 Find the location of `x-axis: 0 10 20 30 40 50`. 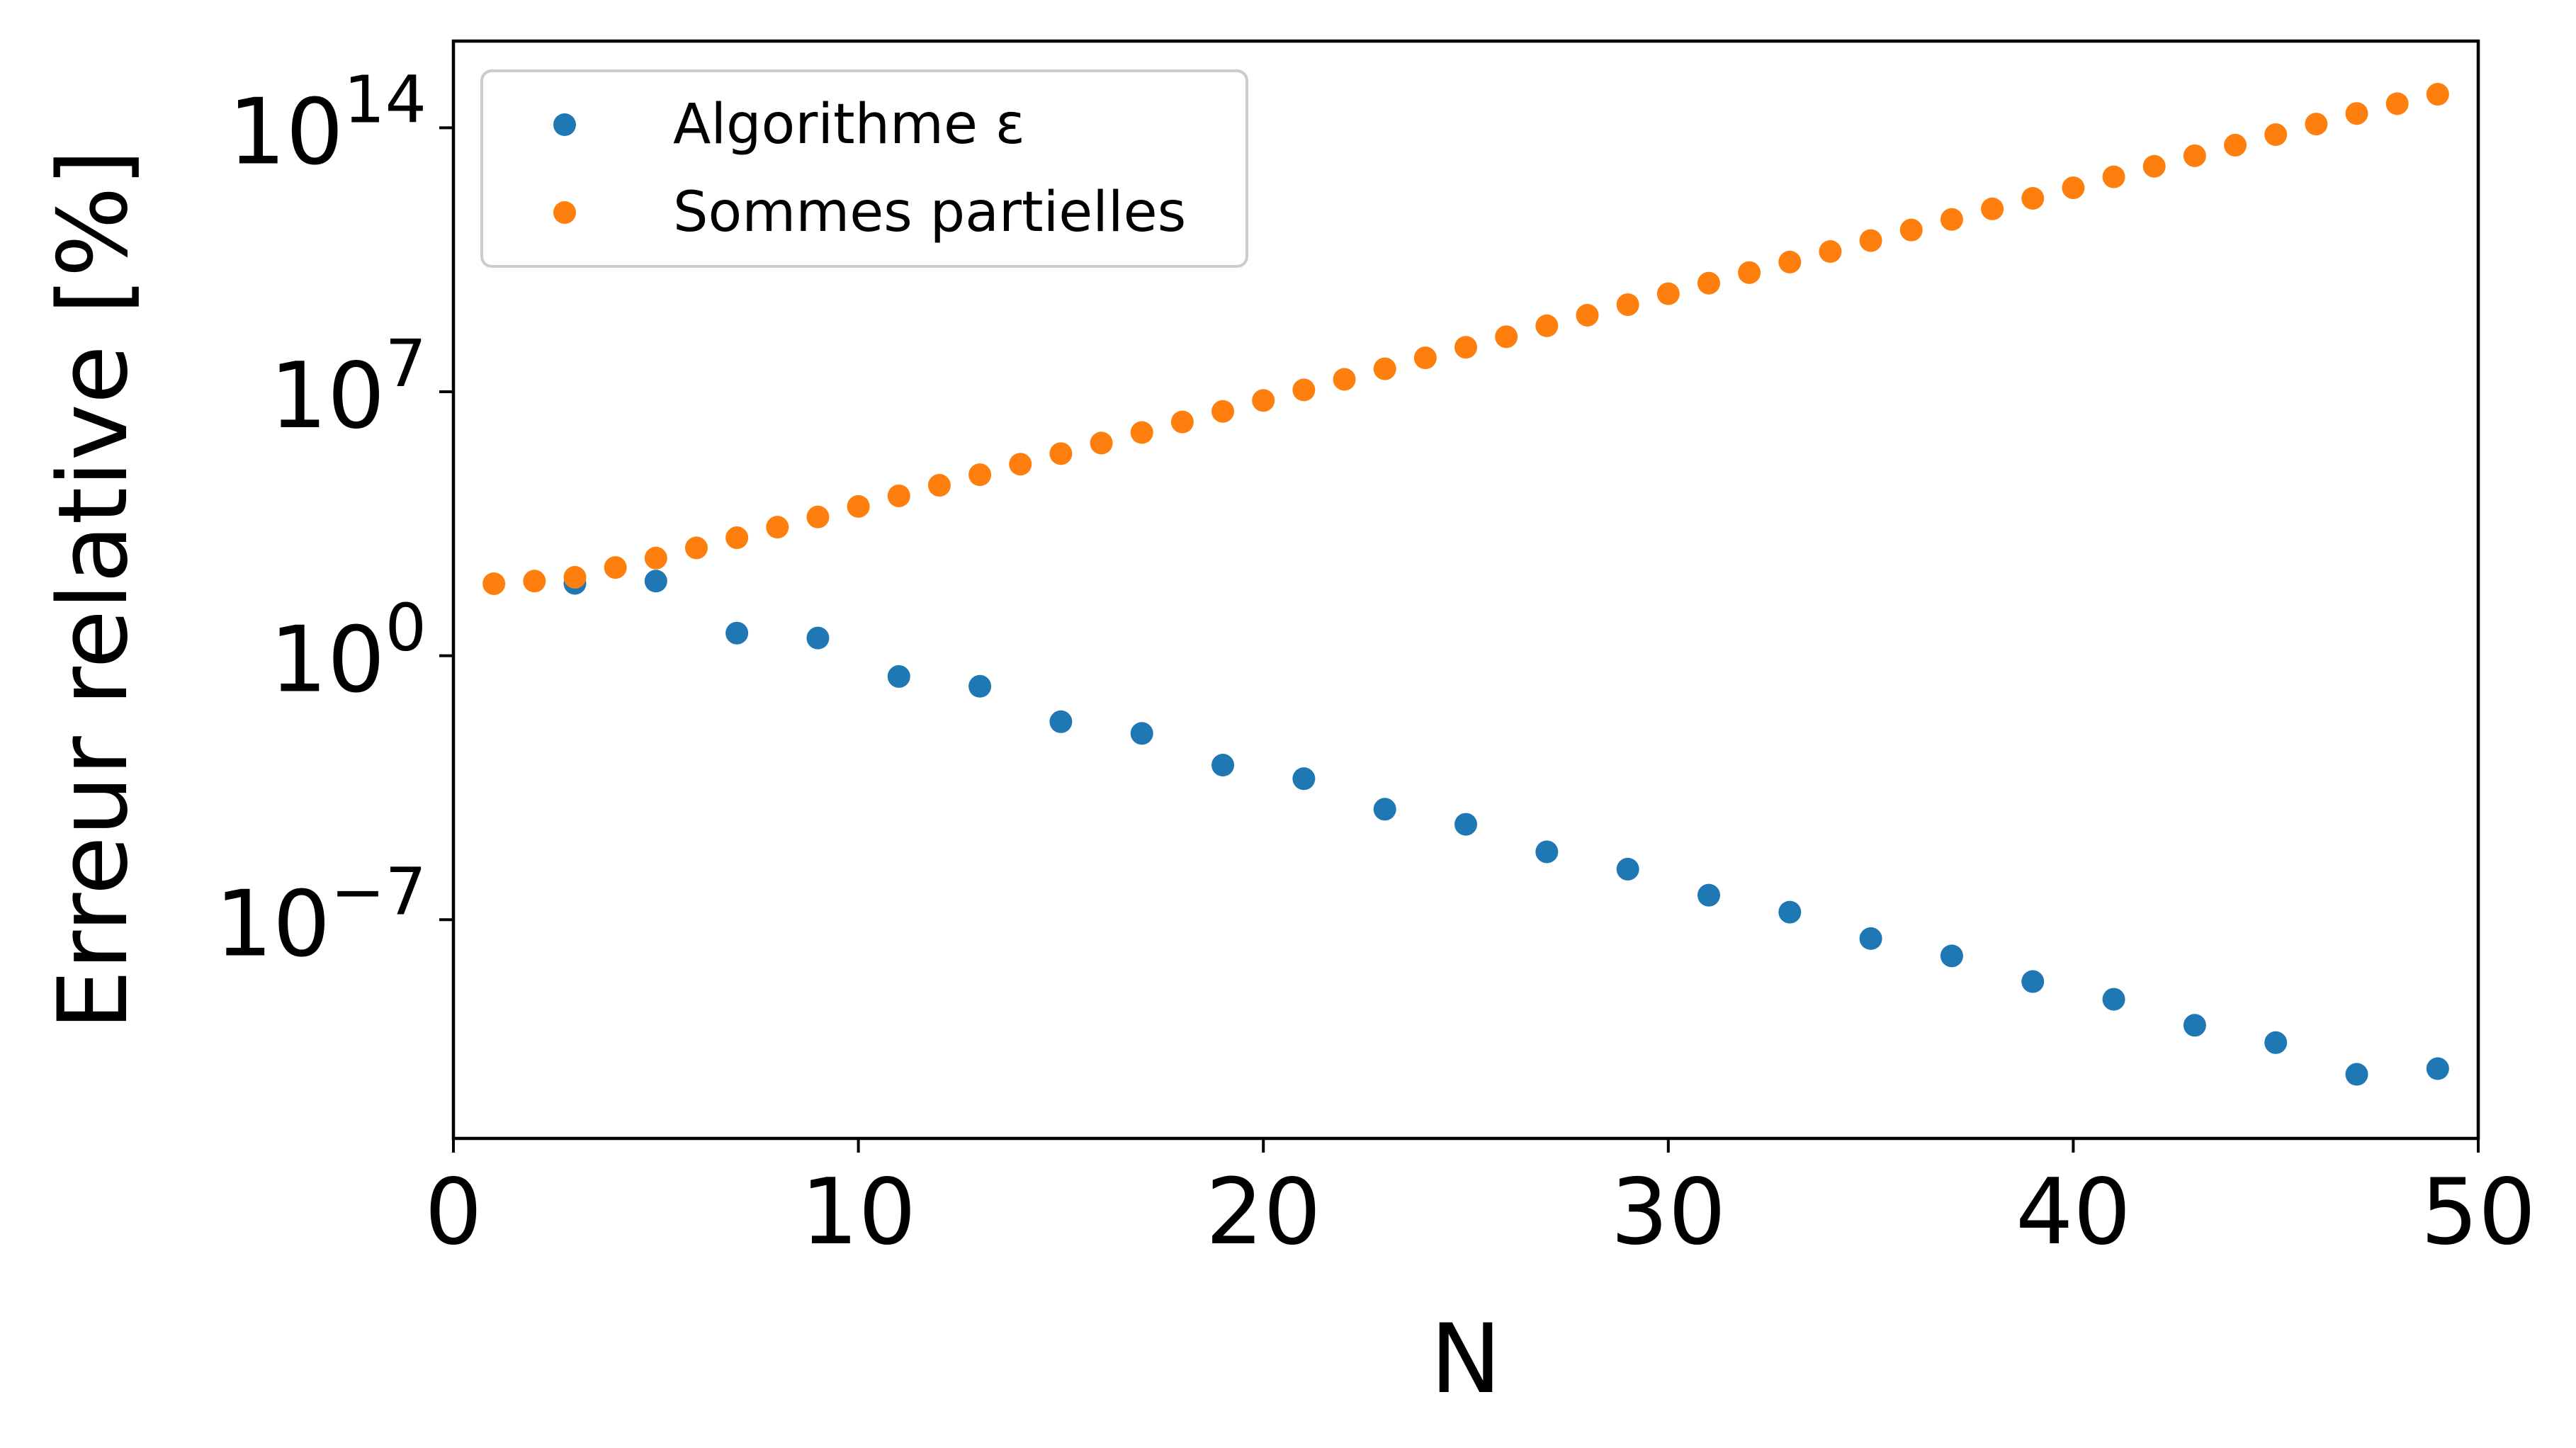

x-axis: 0 10 20 30 40 50 is located at coordinates (1480, 1201).